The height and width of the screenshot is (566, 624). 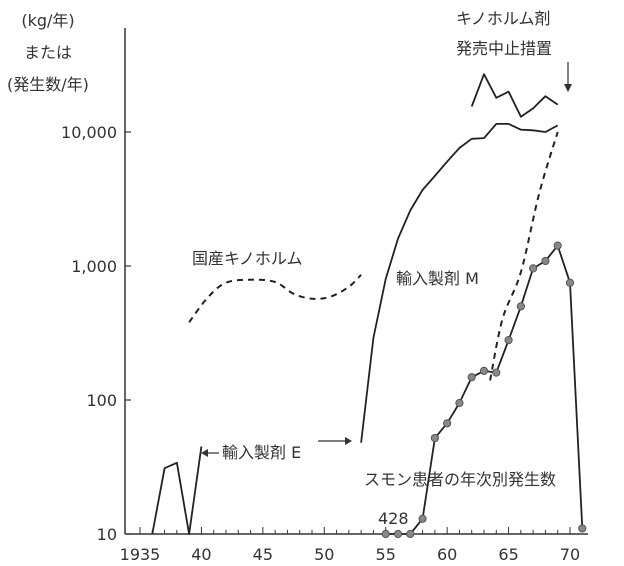 What do you see at coordinates (48, 84) in the screenshot?
I see `y-axis-label-line-3: (発生数/年)` at bounding box center [48, 84].